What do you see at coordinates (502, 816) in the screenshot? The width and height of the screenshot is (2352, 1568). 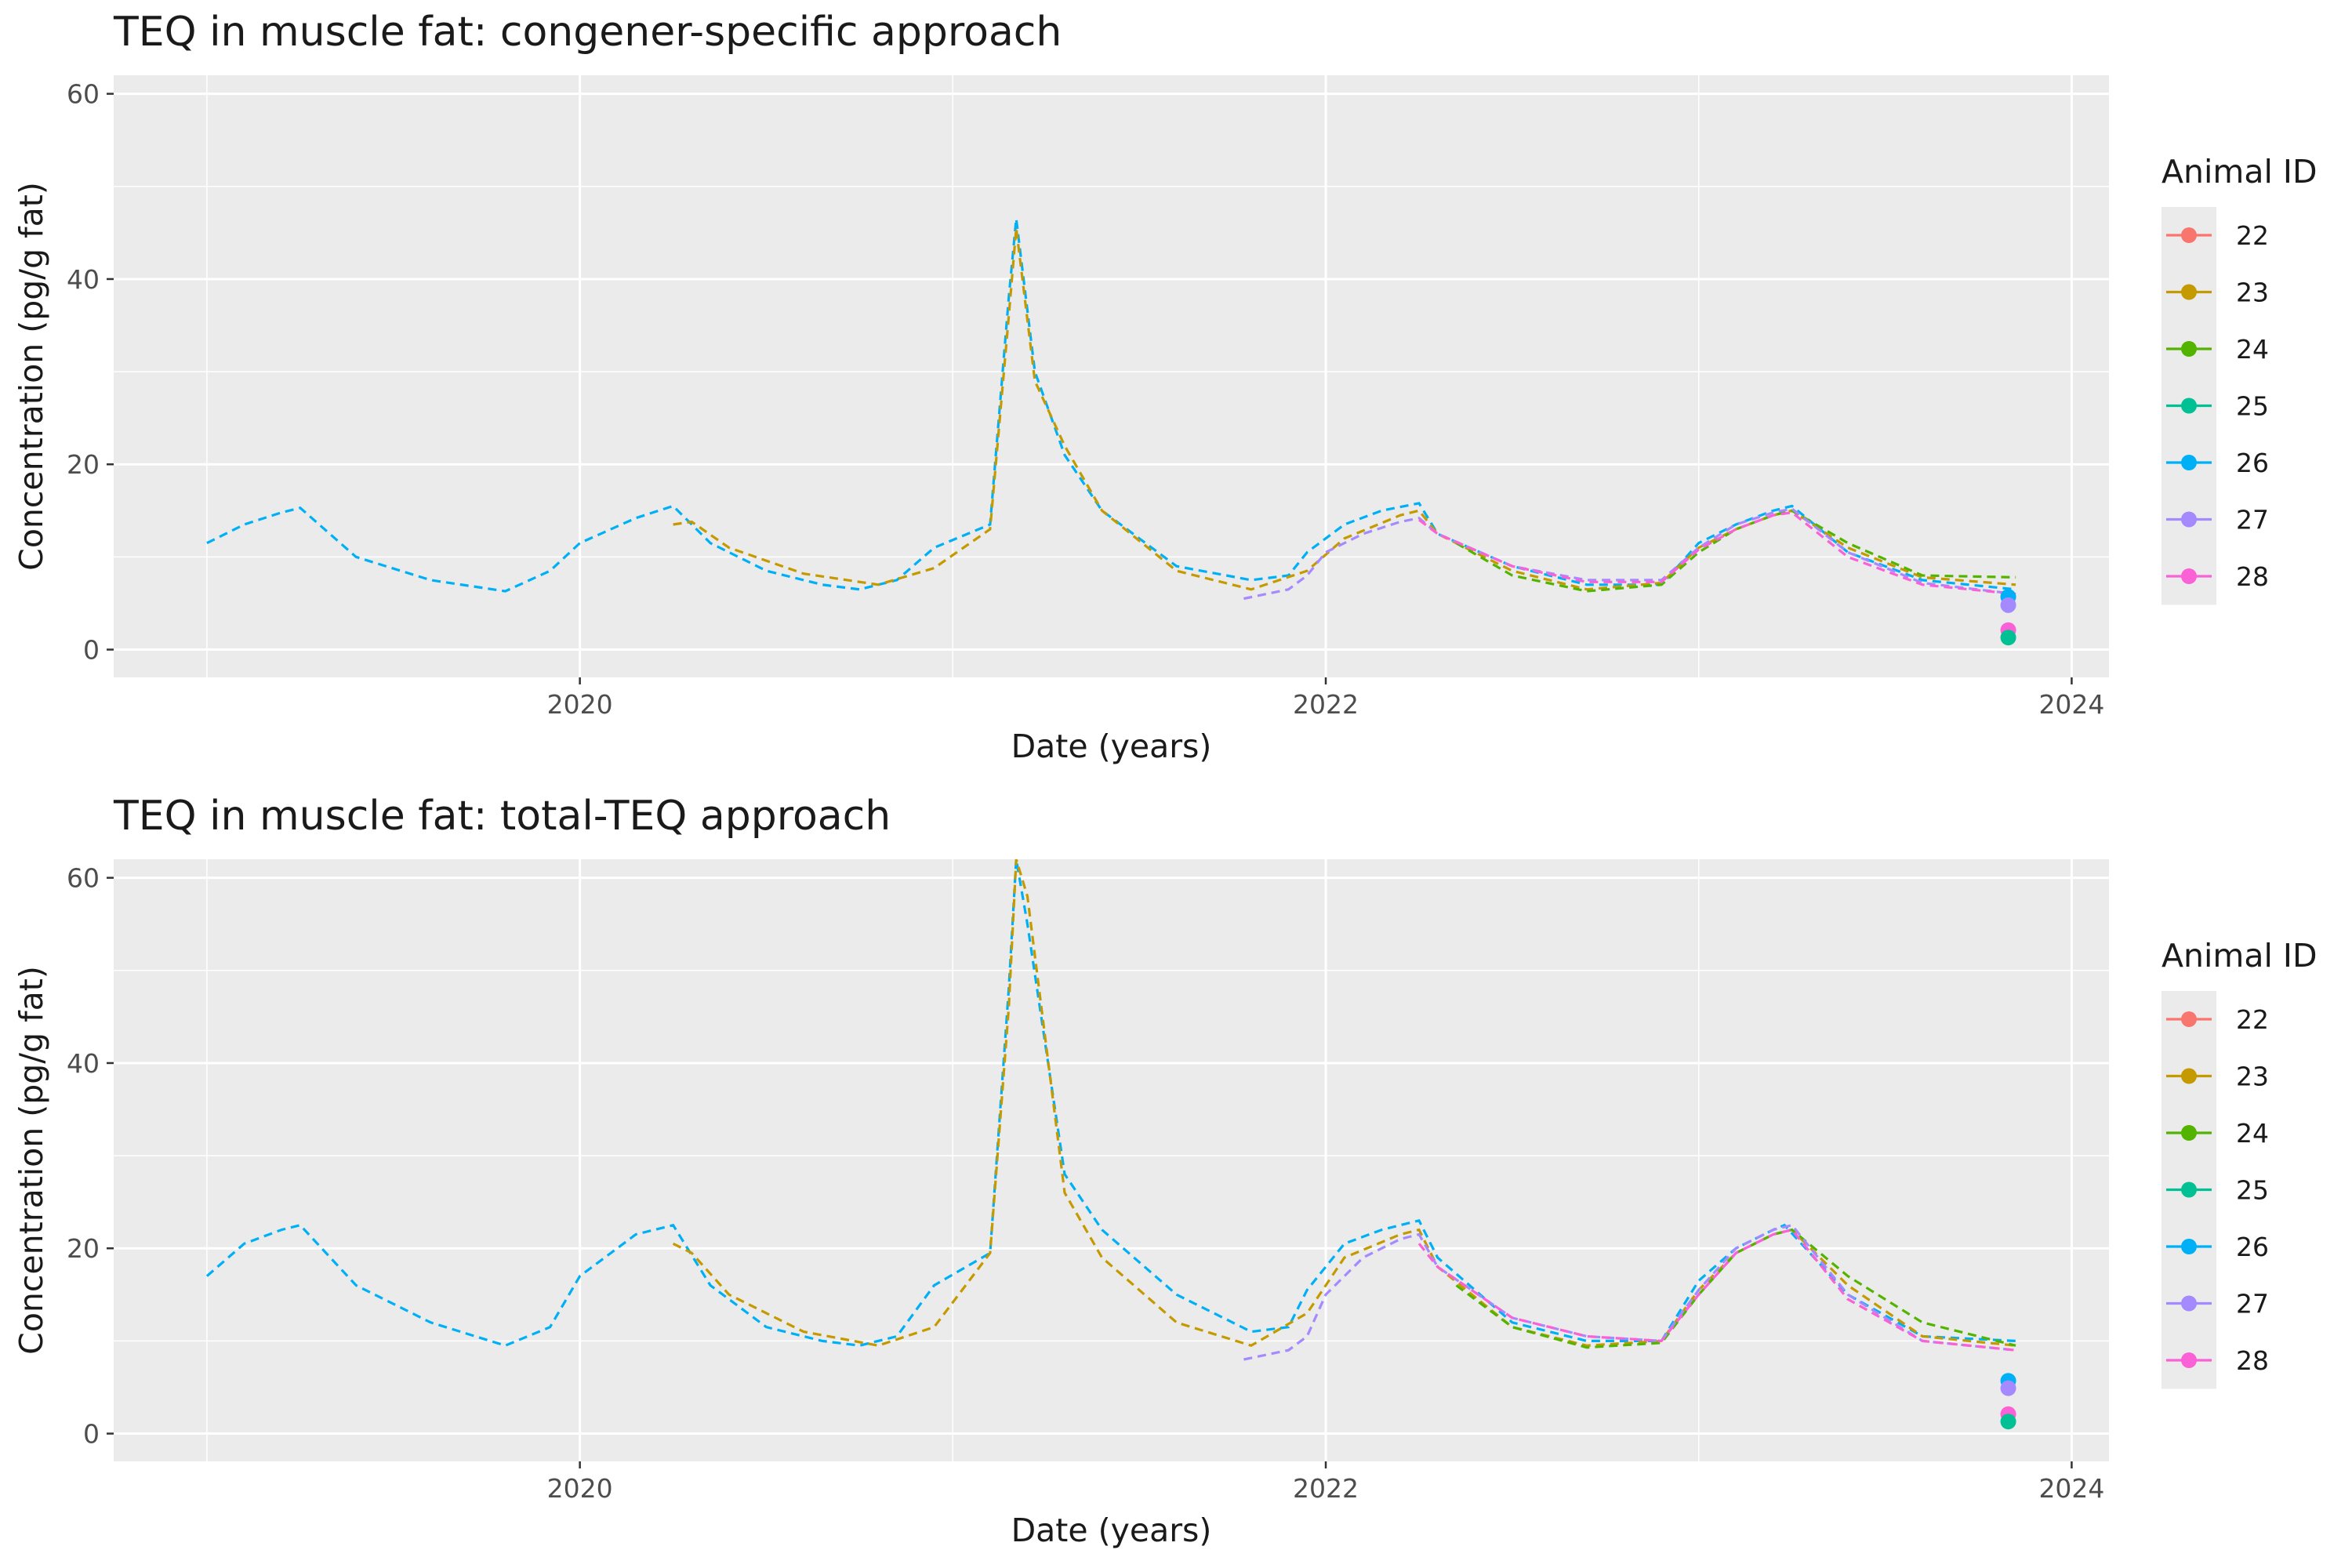 I see `chart-title: TEQ in muscle fat: total-TEQ approach` at bounding box center [502, 816].